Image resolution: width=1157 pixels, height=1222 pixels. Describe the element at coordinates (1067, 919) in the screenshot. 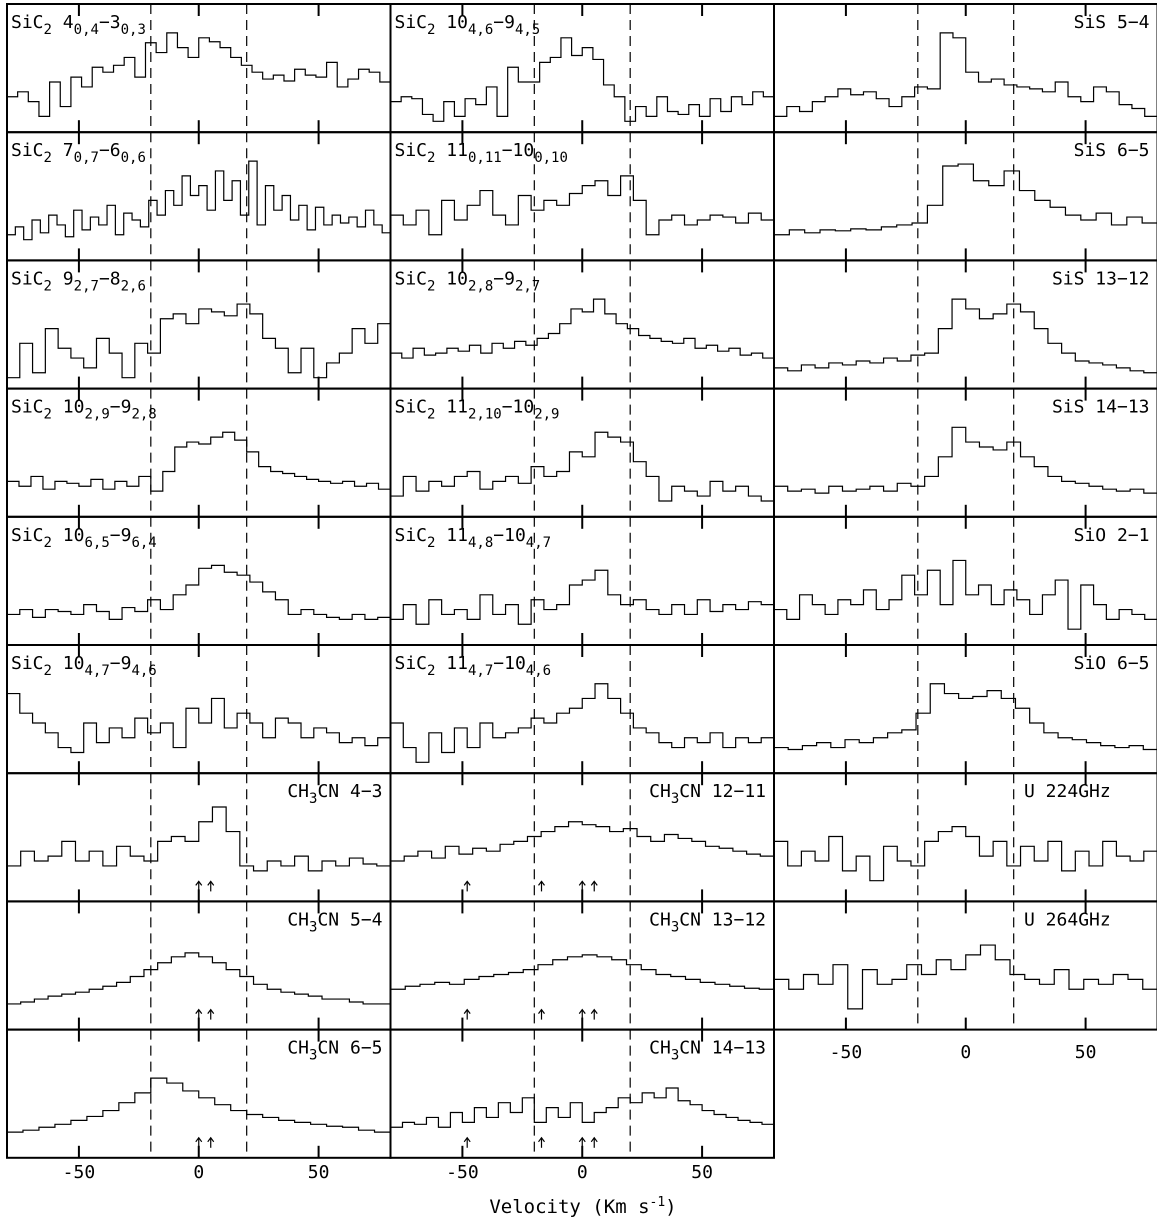

I see `panel-label: U 264GHz` at that location.